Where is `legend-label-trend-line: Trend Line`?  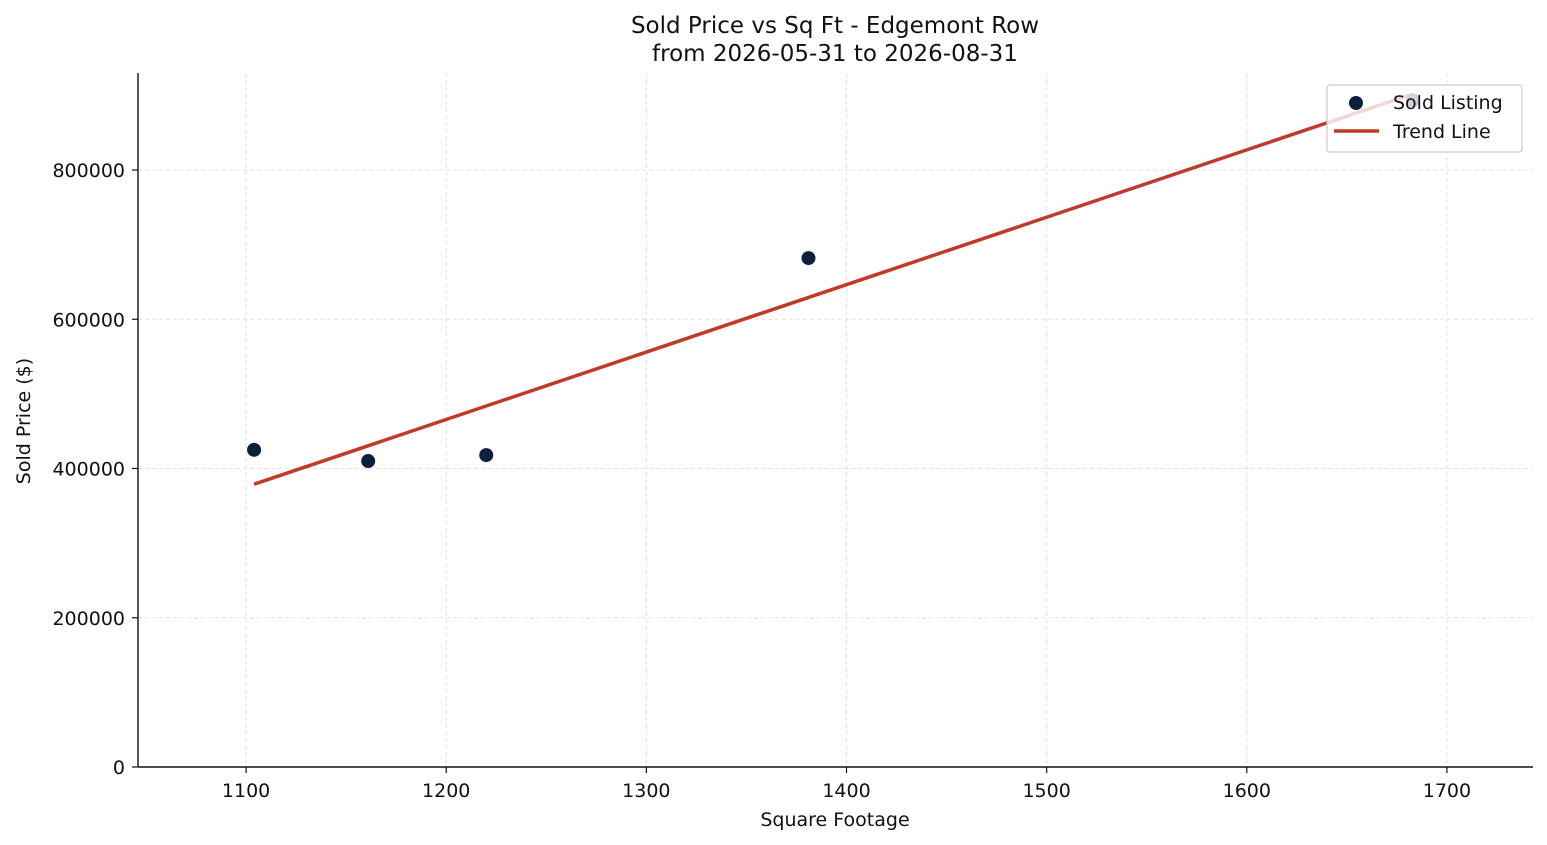
legend-label-trend-line: Trend Line is located at coordinates (1441, 132).